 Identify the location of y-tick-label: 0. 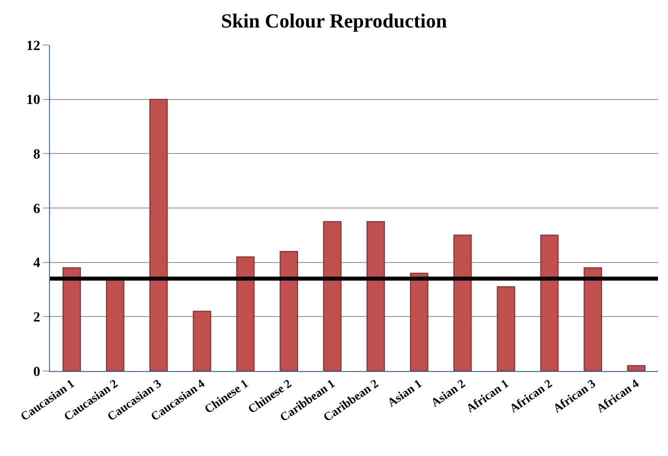
(36, 372).